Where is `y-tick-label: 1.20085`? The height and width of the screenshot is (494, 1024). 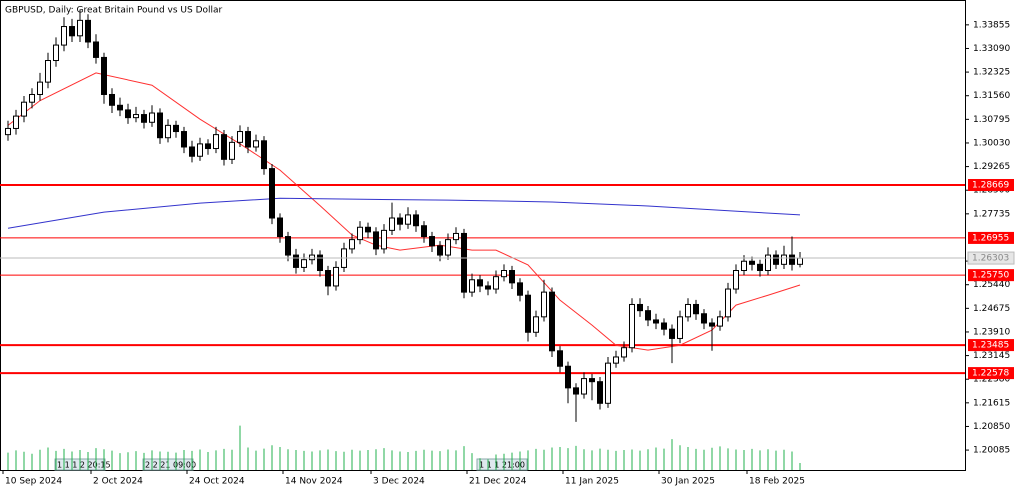 y-tick-label: 1.20085 is located at coordinates (991, 451).